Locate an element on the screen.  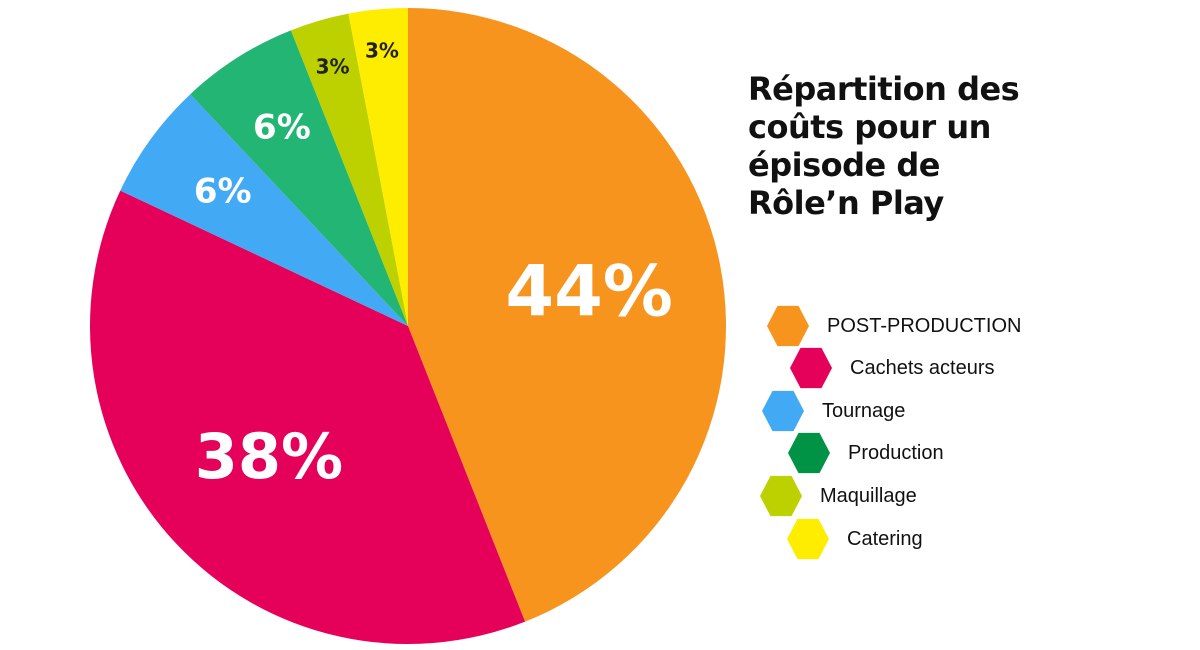
pie-slice-tournage is located at coordinates (264, 210).